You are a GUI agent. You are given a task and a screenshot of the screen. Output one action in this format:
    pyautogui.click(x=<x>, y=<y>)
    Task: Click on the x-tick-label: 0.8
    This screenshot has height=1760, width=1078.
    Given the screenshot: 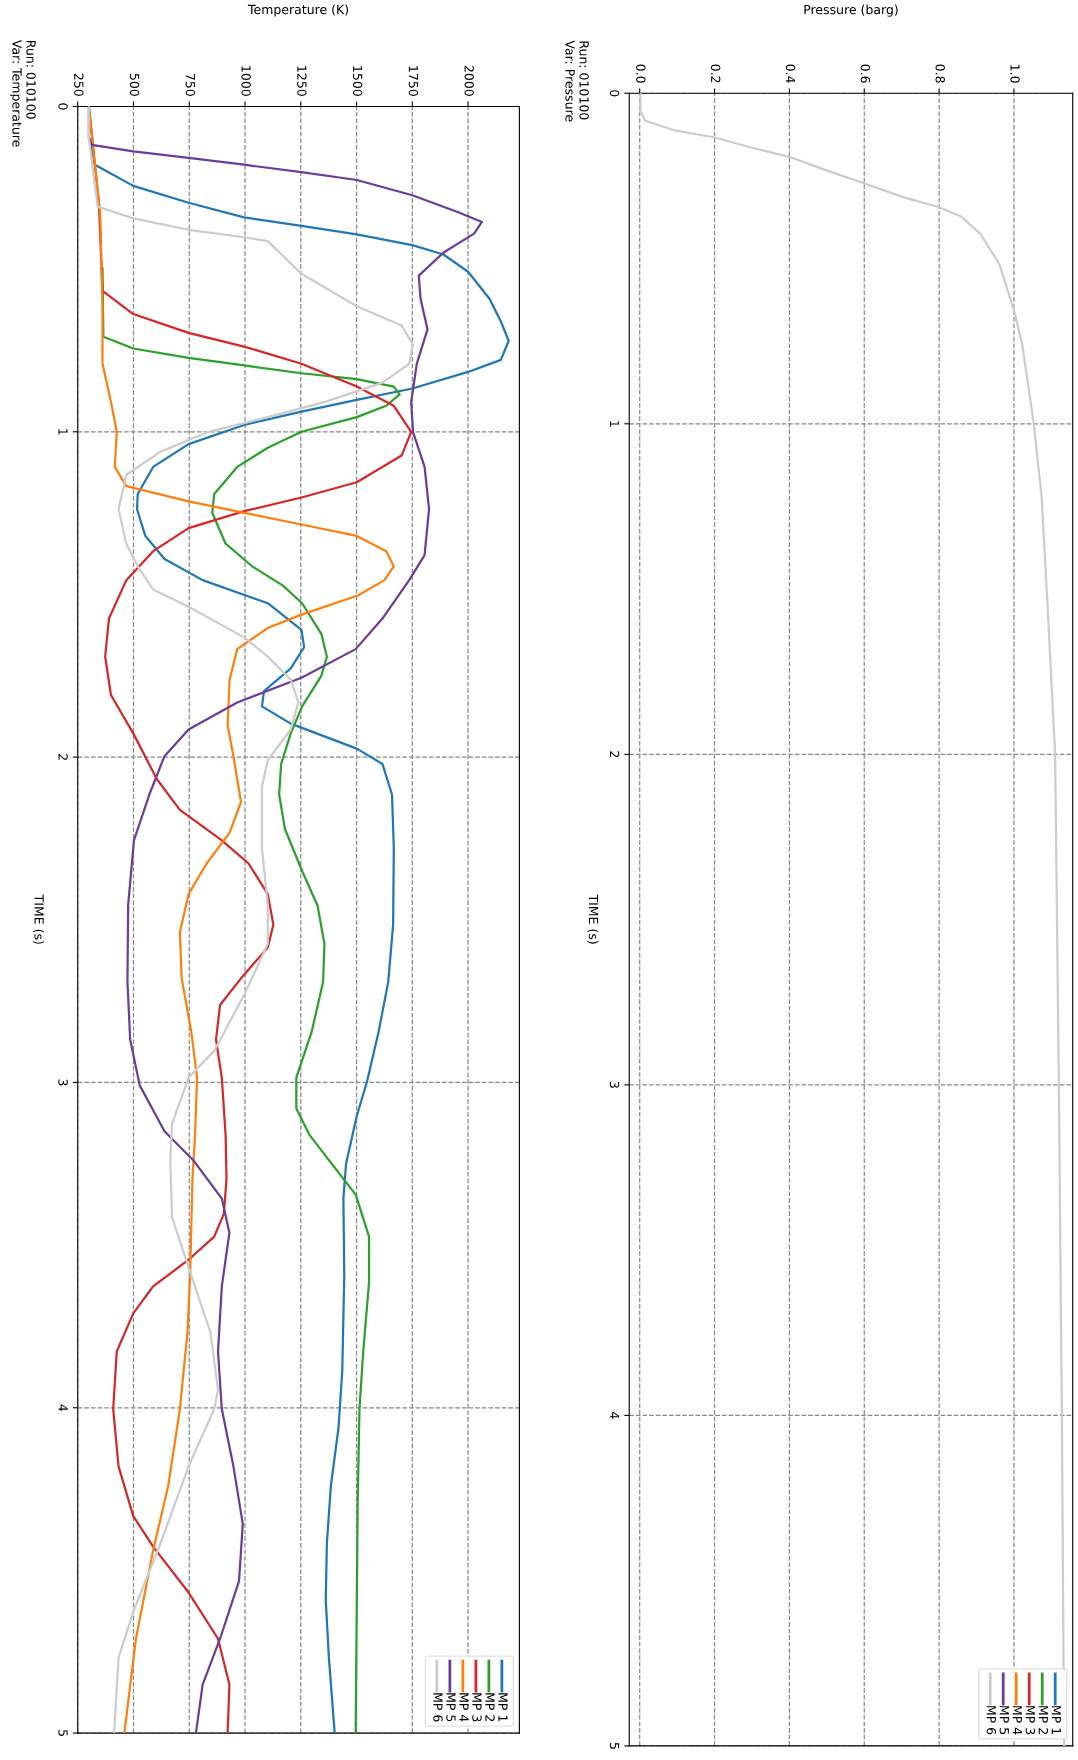 What is the action you would take?
    pyautogui.click(x=940, y=73)
    